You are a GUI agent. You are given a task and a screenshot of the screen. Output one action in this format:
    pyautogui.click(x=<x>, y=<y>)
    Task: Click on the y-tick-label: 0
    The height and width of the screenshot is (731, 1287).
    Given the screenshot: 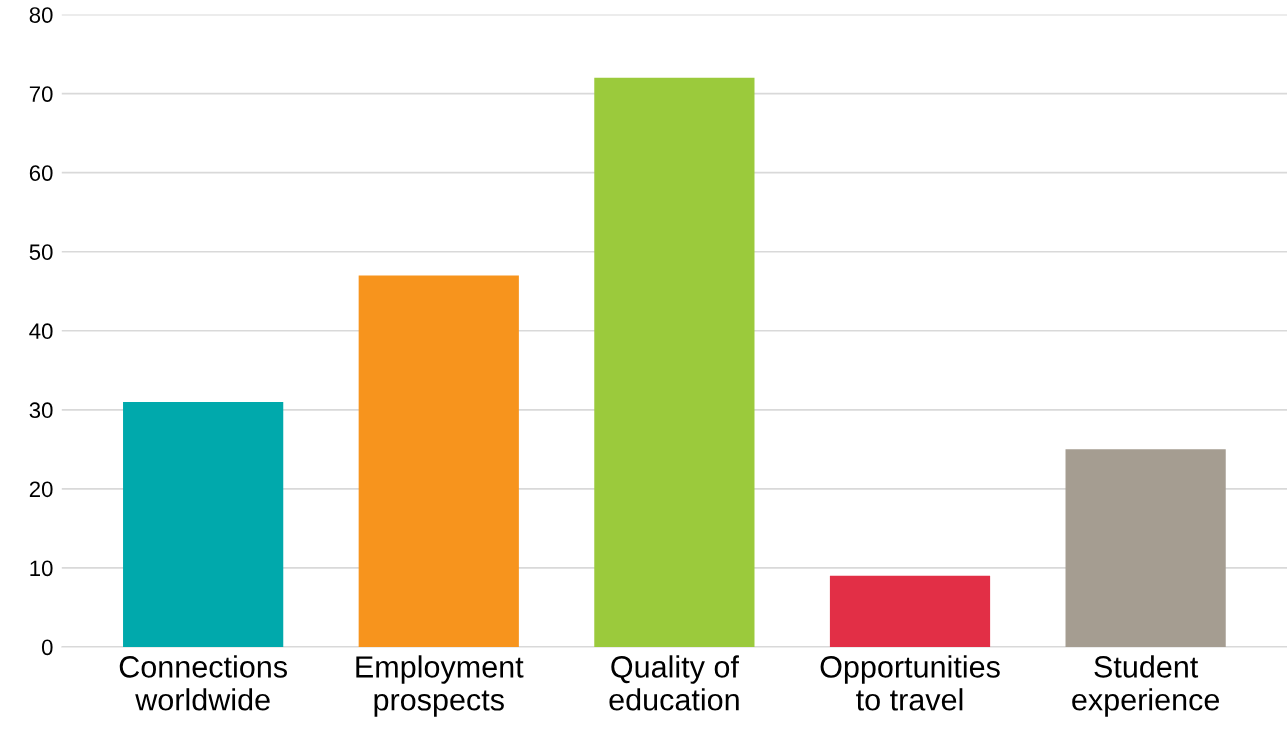 What is the action you would take?
    pyautogui.click(x=47, y=647)
    